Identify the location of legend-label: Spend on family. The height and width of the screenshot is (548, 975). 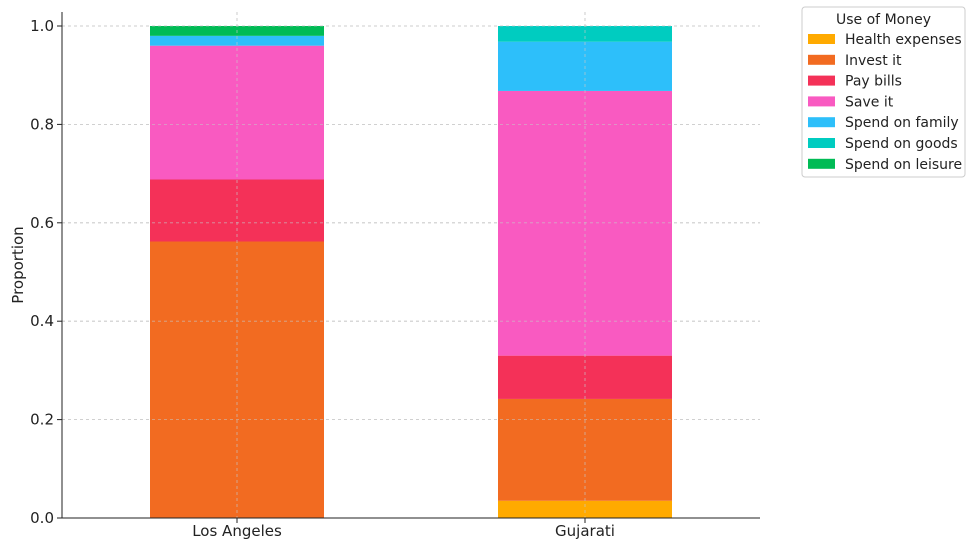
(902, 123).